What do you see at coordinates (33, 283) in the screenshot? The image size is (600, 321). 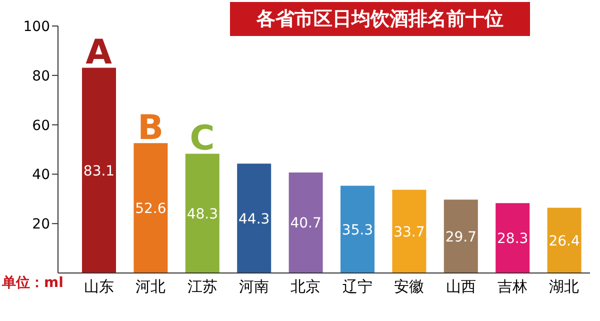 I see `text: 单位：ml` at bounding box center [33, 283].